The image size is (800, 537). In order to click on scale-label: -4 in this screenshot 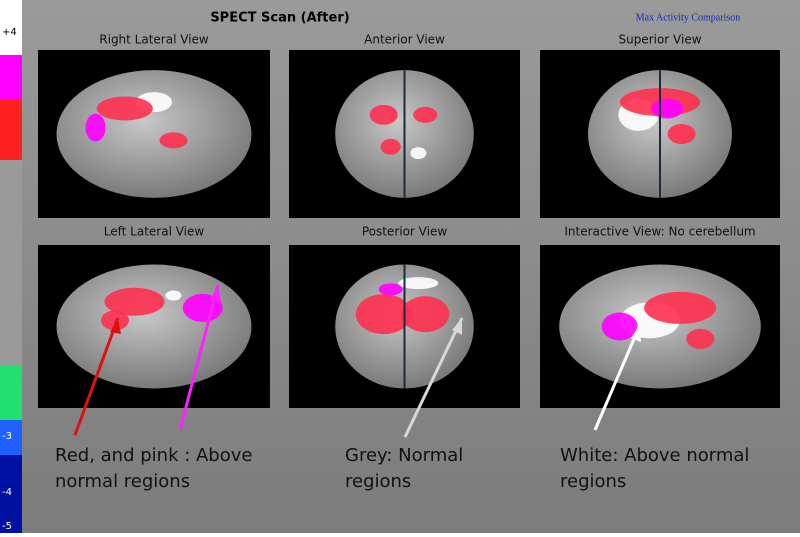, I will do `click(7, 492)`.